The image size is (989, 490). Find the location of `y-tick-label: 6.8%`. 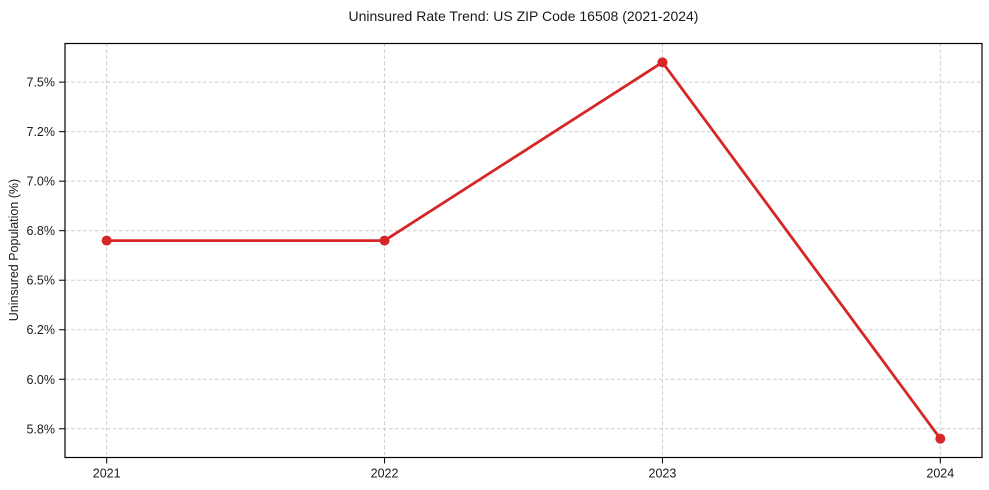

y-tick-label: 6.8% is located at coordinates (41, 231).